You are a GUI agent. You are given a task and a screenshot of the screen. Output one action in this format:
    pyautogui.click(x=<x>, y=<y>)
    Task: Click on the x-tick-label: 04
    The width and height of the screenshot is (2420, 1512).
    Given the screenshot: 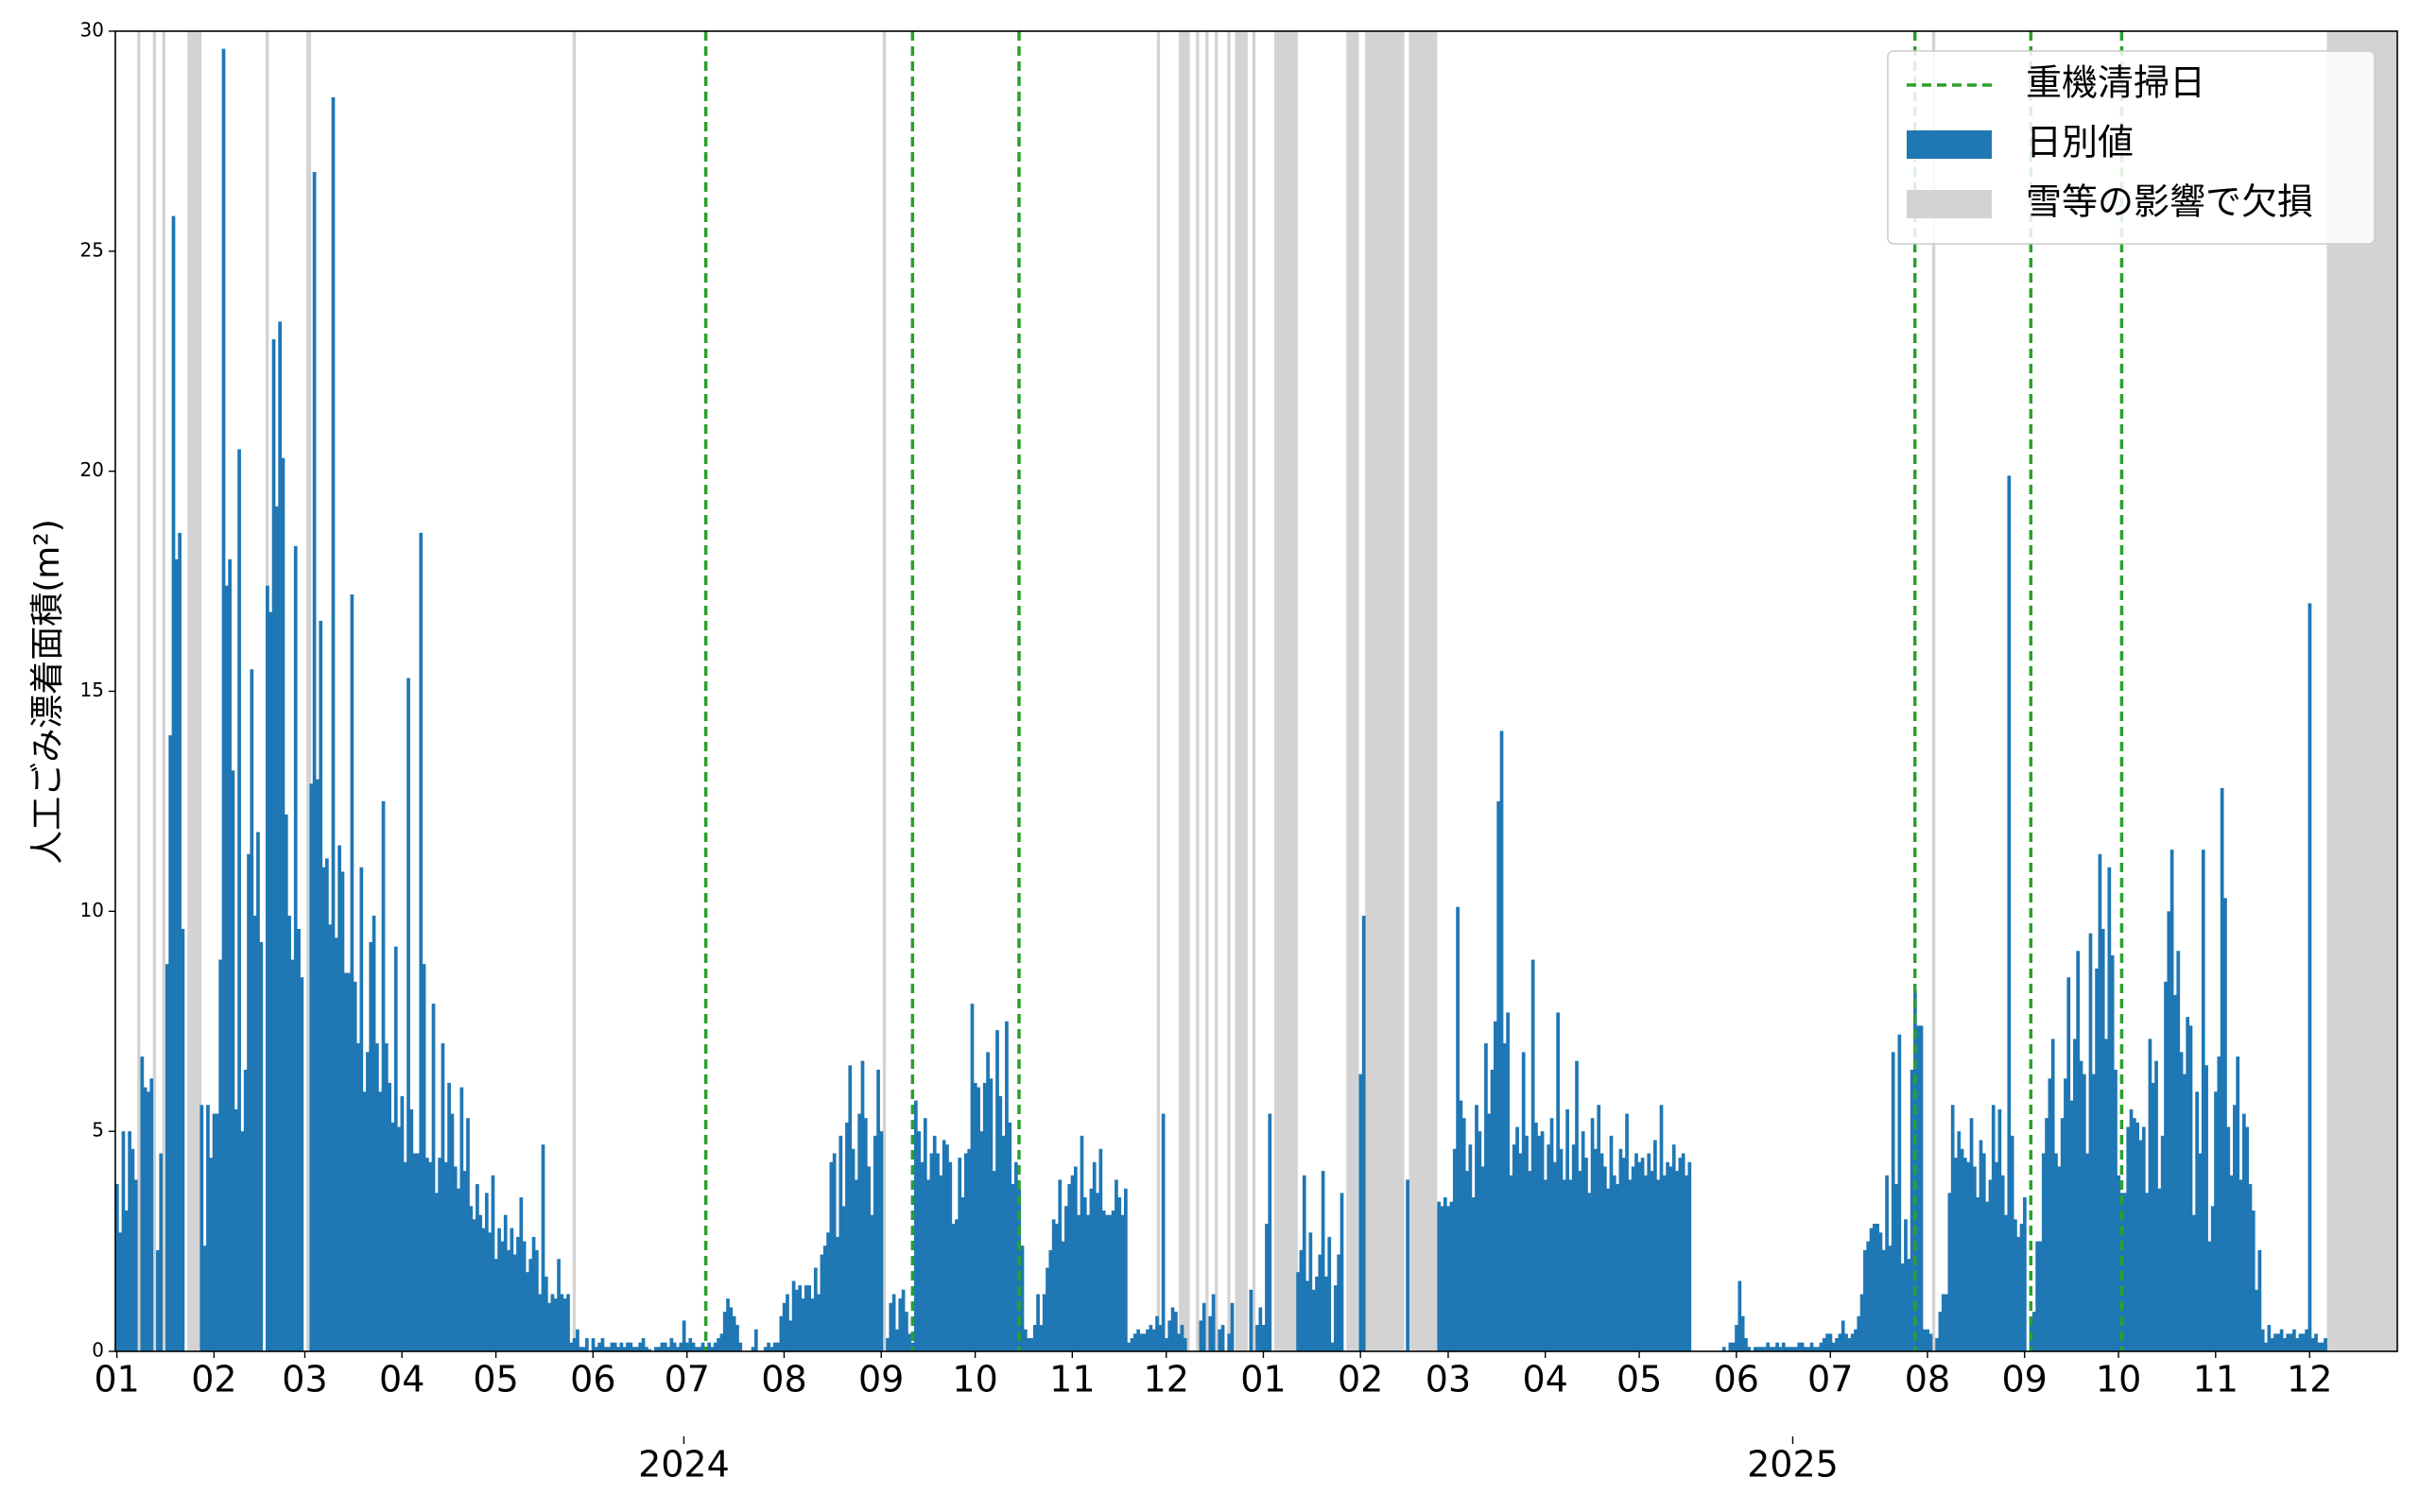 What is the action you would take?
    pyautogui.click(x=1545, y=1379)
    